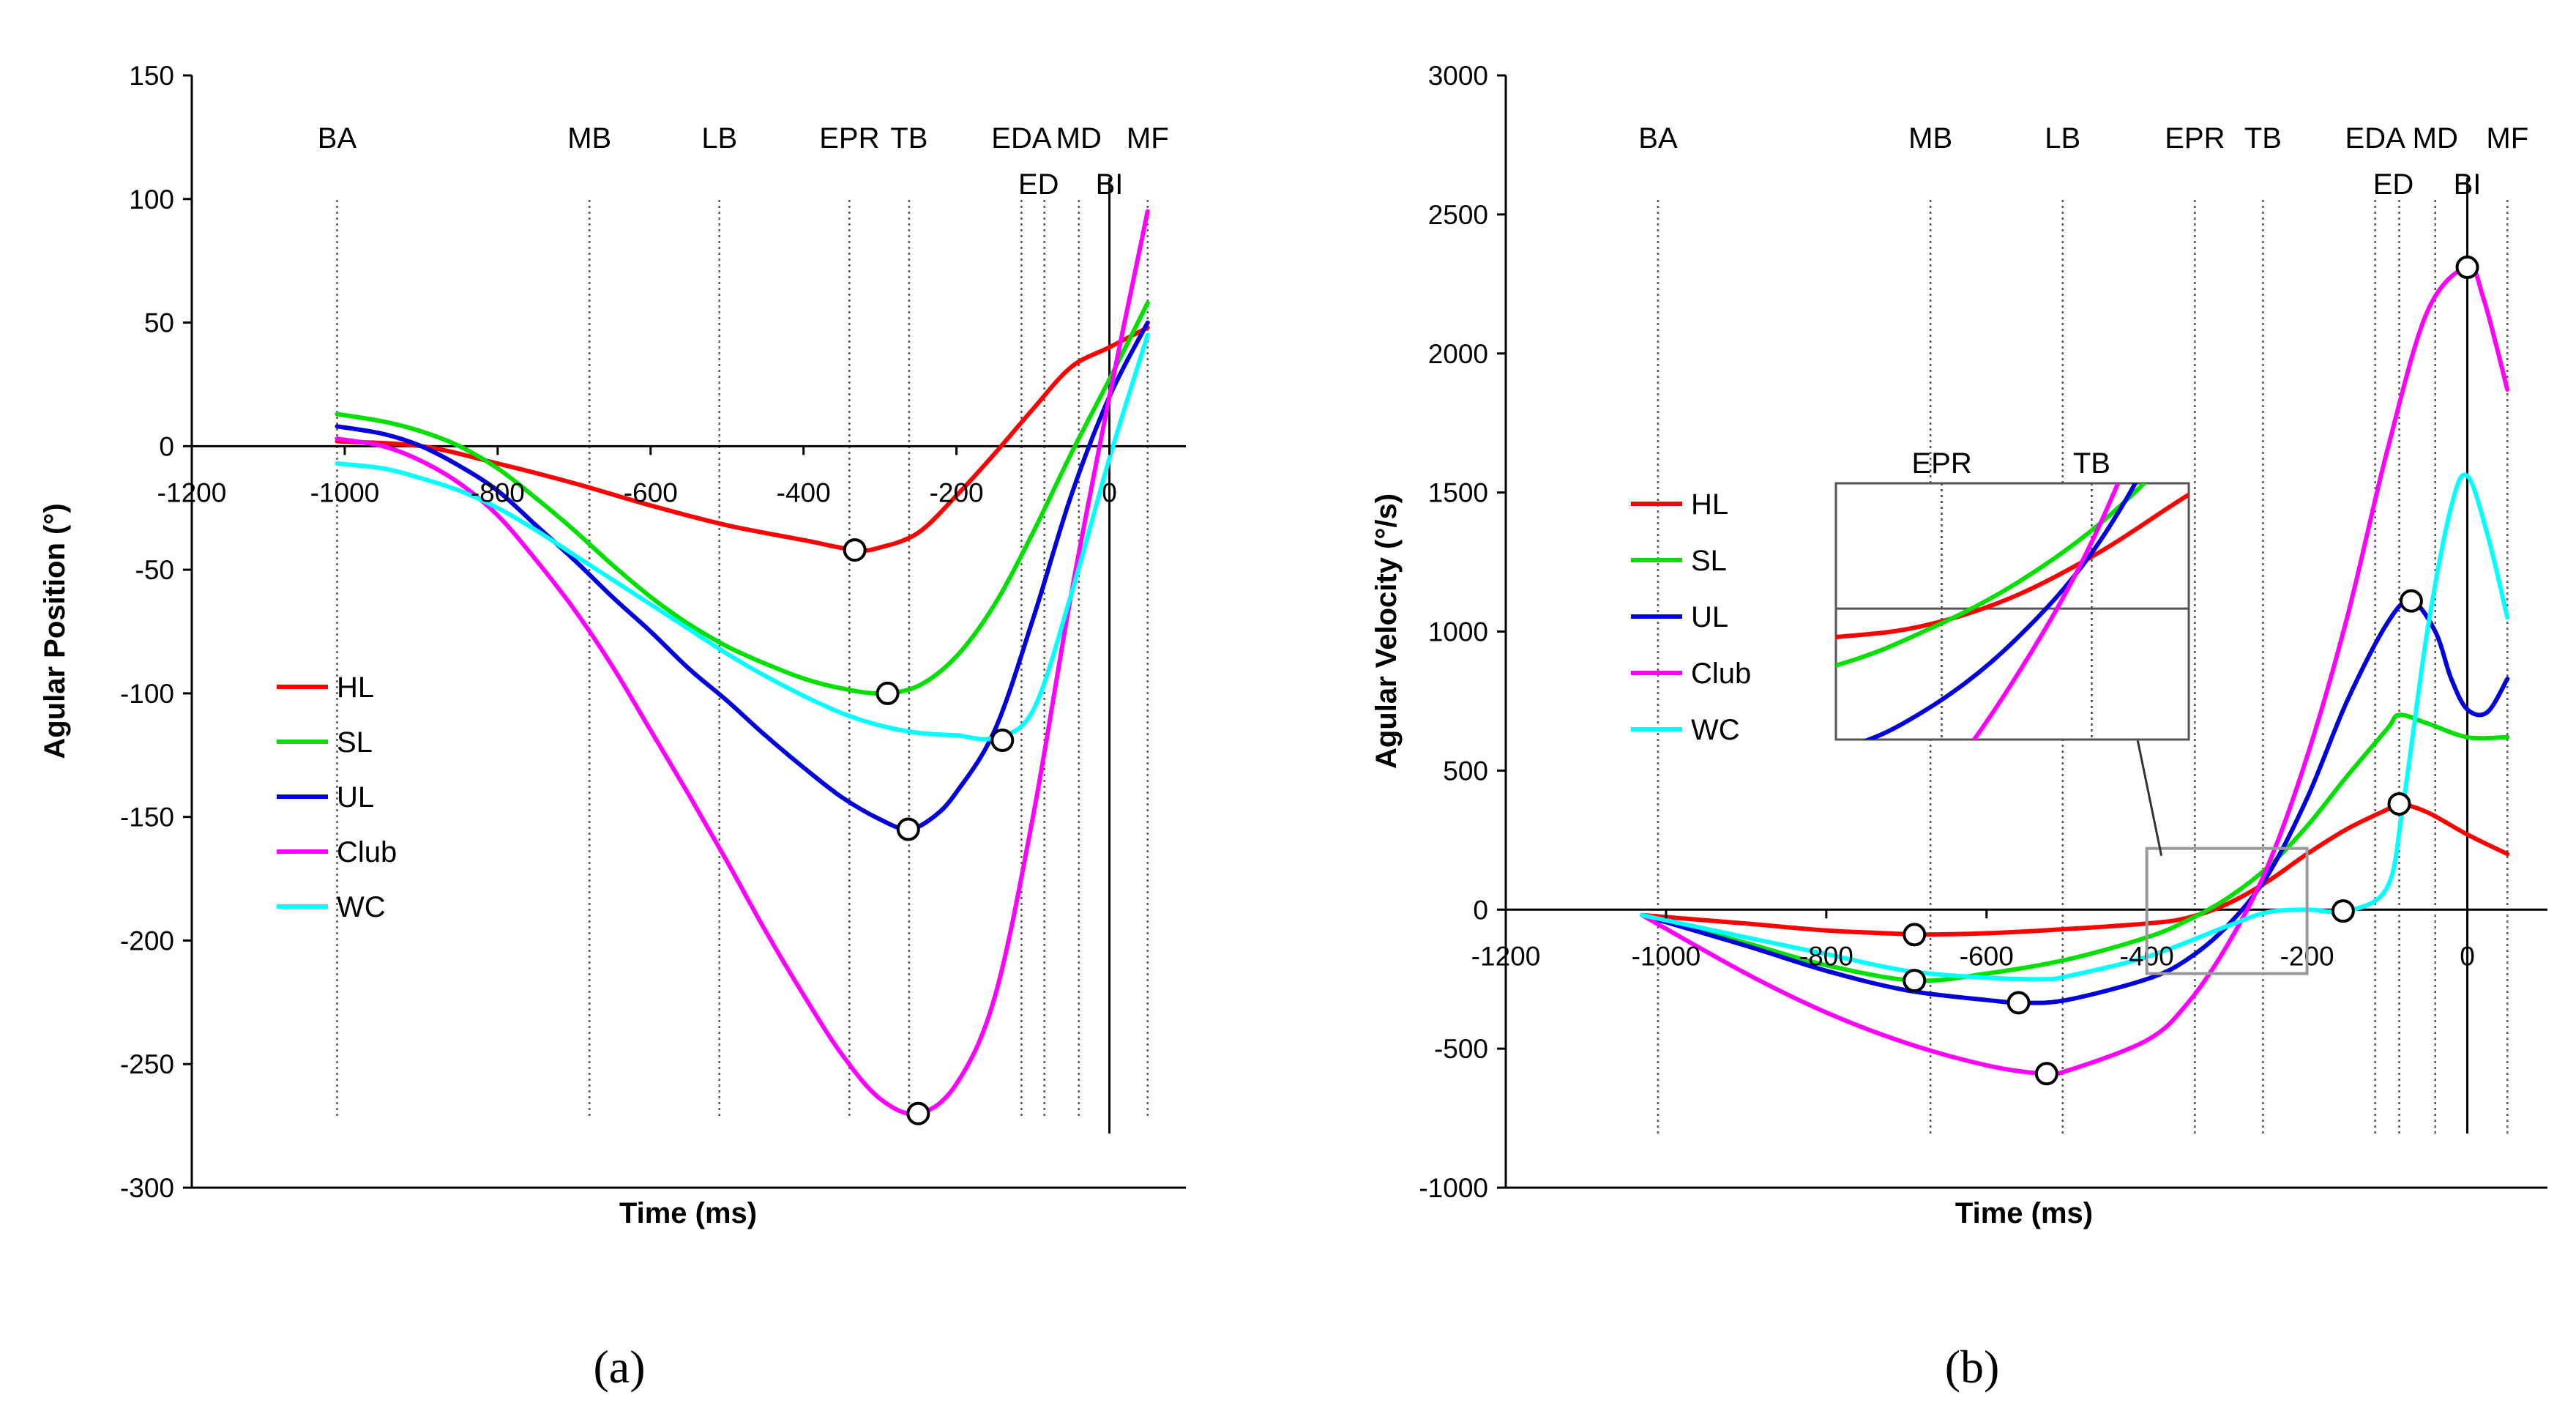 Image resolution: width=2576 pixels, height=1422 pixels. What do you see at coordinates (1458, 354) in the screenshot?
I see `y-tick-label: 2000` at bounding box center [1458, 354].